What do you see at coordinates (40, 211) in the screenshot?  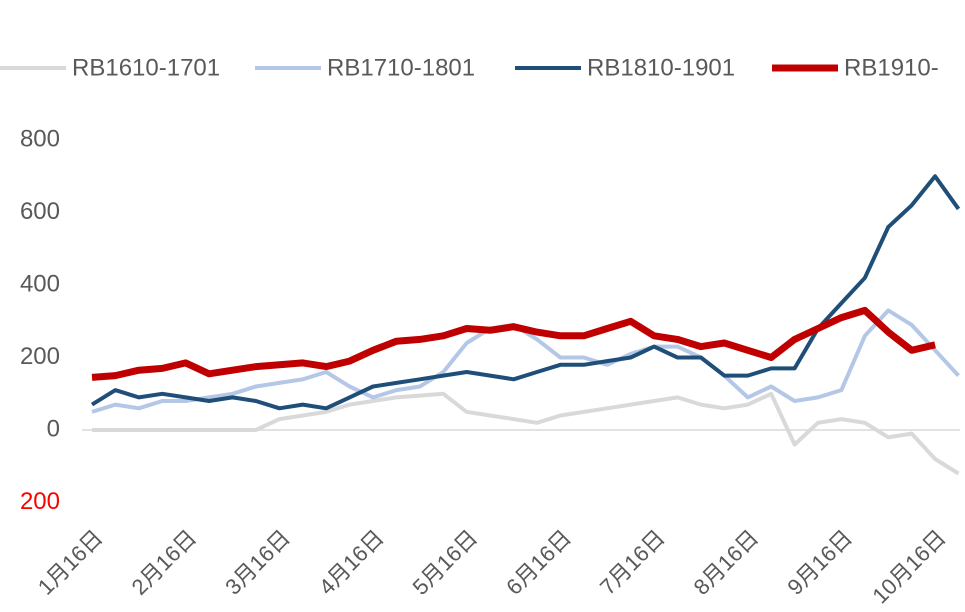 I see `y-tick-label: 600` at bounding box center [40, 211].